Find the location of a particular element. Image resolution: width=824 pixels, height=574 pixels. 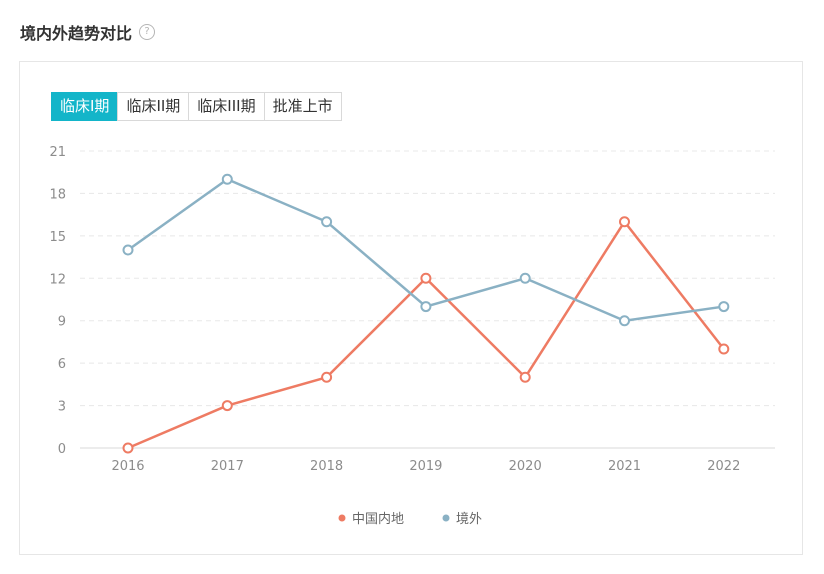

phase-tabs: 临床I期 临床II期 临床III期 批准上市 is located at coordinates (196, 106).